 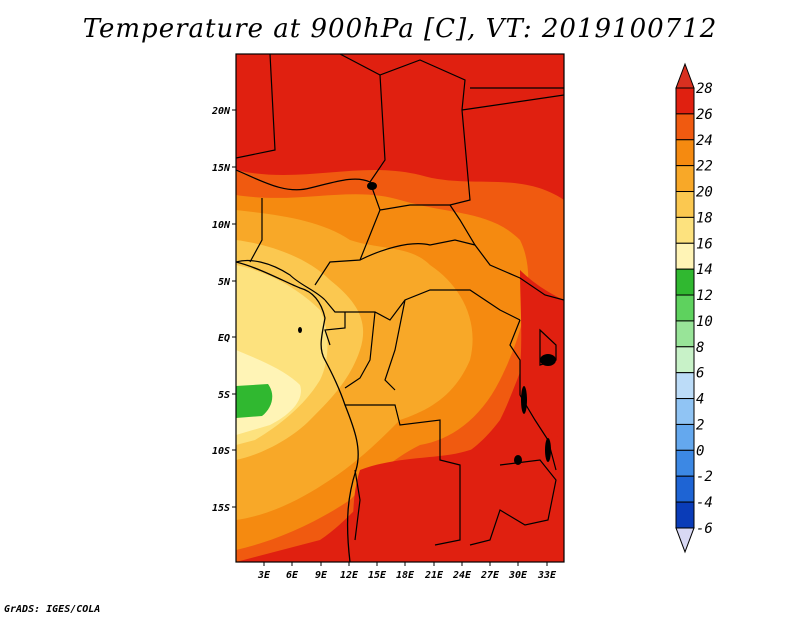 What do you see at coordinates (221, 508) in the screenshot?
I see `lat-tick-label: 15S` at bounding box center [221, 508].